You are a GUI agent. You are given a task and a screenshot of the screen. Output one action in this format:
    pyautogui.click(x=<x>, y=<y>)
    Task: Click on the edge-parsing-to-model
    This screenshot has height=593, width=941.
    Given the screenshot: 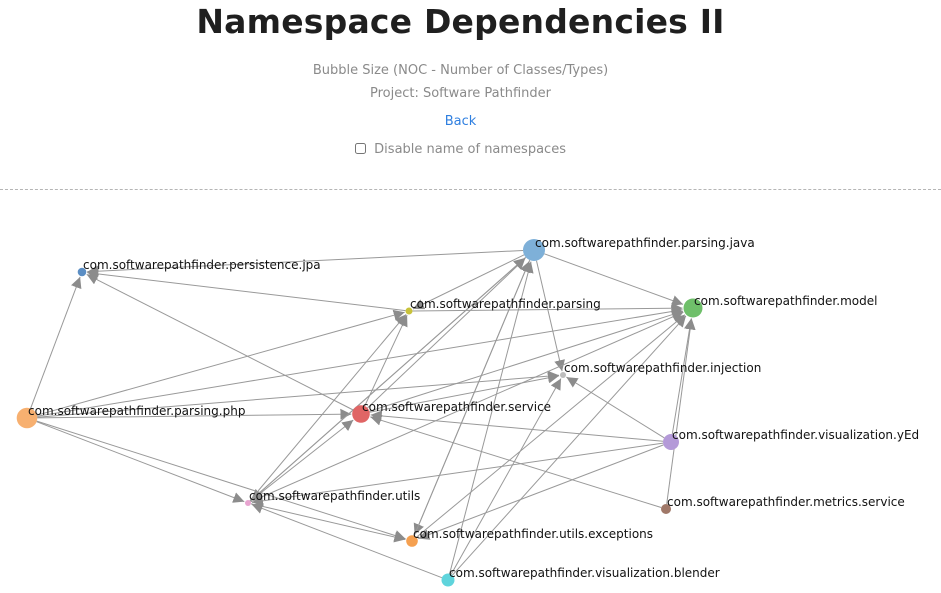 What is the action you would take?
    pyautogui.click(x=547, y=308)
    